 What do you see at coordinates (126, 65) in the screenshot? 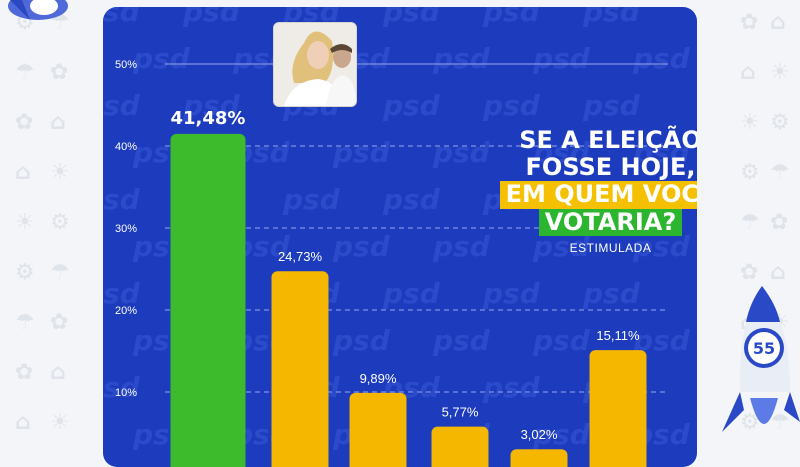
I see `y-tick-label: 50%` at bounding box center [126, 65].